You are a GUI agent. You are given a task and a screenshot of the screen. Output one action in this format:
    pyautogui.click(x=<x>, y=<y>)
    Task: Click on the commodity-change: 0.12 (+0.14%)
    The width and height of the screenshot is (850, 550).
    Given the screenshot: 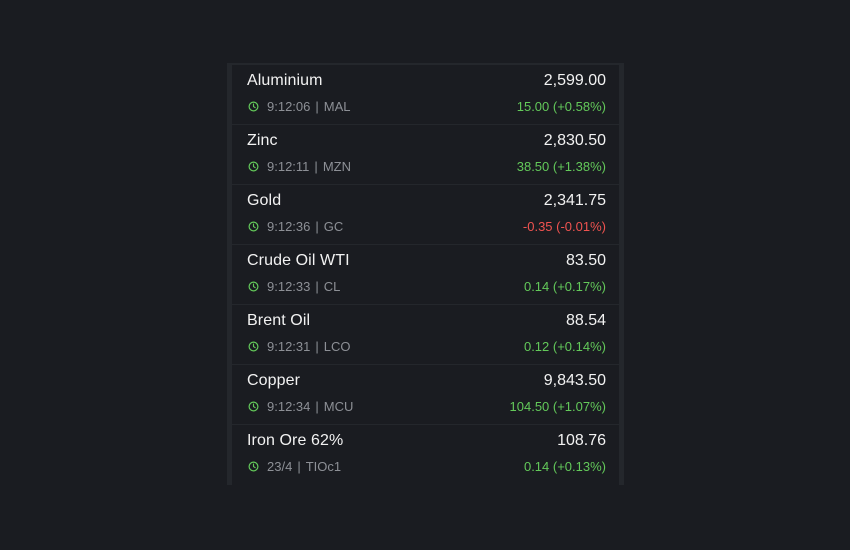 What is the action you would take?
    pyautogui.click(x=564, y=346)
    